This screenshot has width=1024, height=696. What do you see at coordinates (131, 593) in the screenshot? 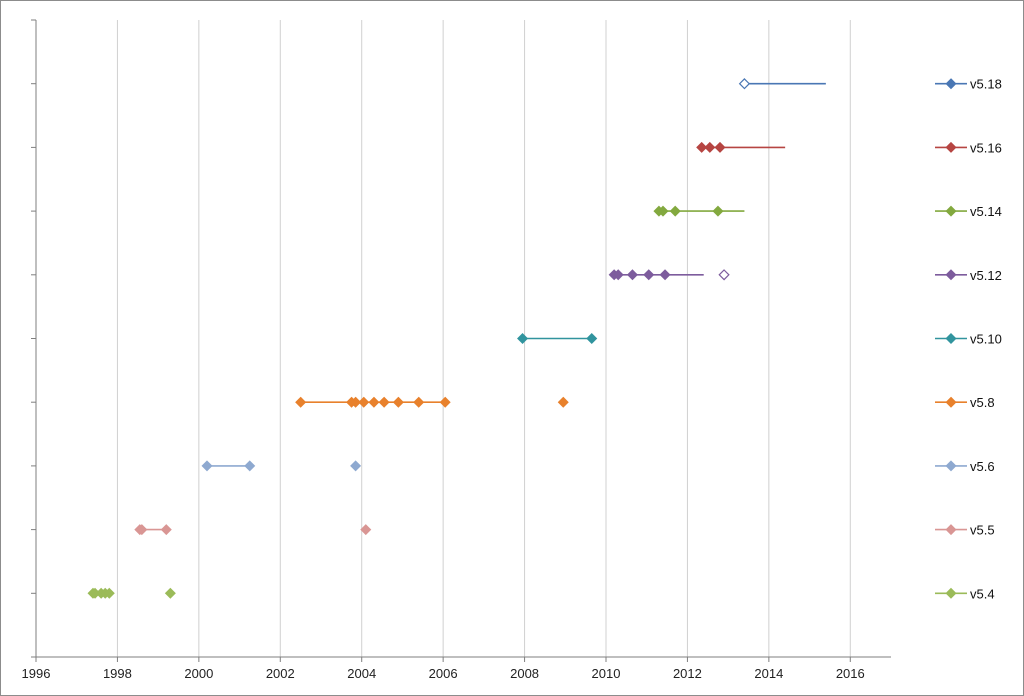
I see `series-v5.4` at bounding box center [131, 593].